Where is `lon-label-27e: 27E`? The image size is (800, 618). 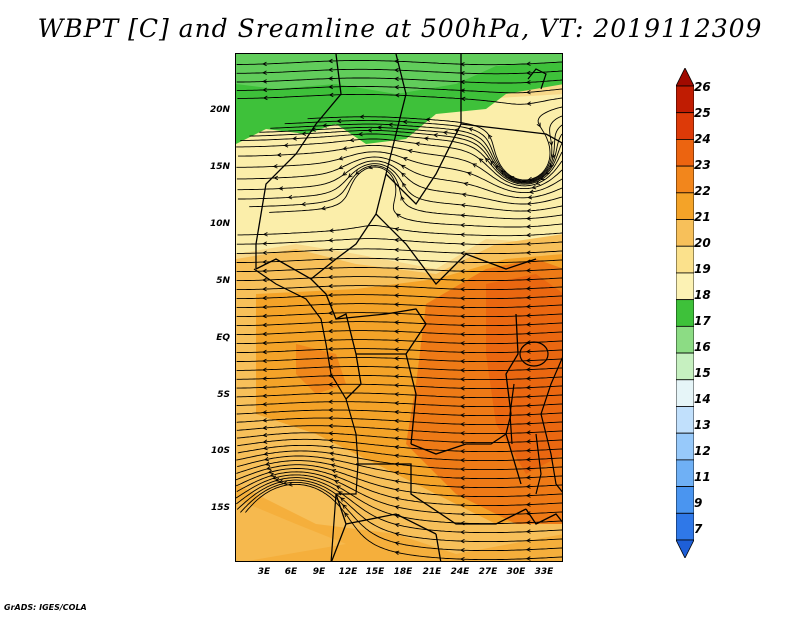
lon-label-27e: 27E is located at coordinates (488, 572).